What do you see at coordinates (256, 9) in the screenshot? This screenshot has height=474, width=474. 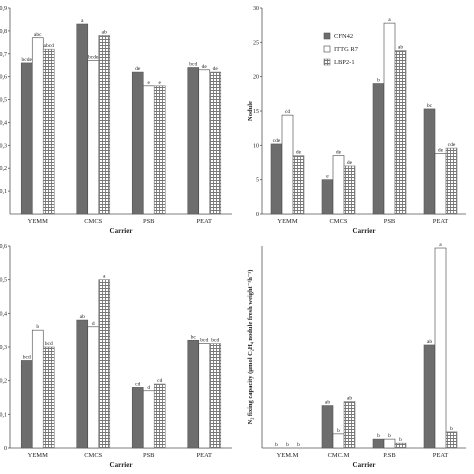 I see `y-tick-label: 30` at bounding box center [256, 9].